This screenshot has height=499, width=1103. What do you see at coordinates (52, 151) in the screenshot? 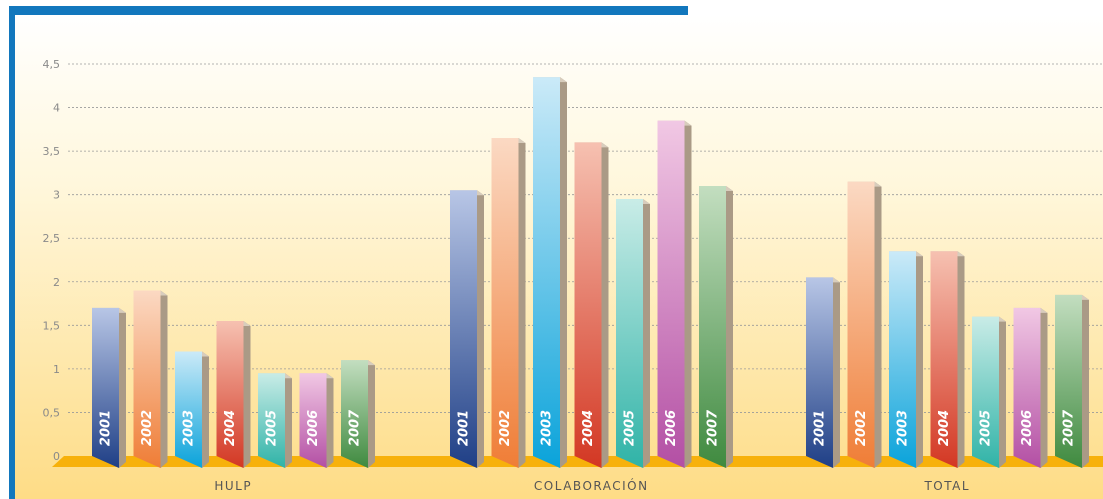
I see `y-tick-label: 3,5` at bounding box center [52, 151].